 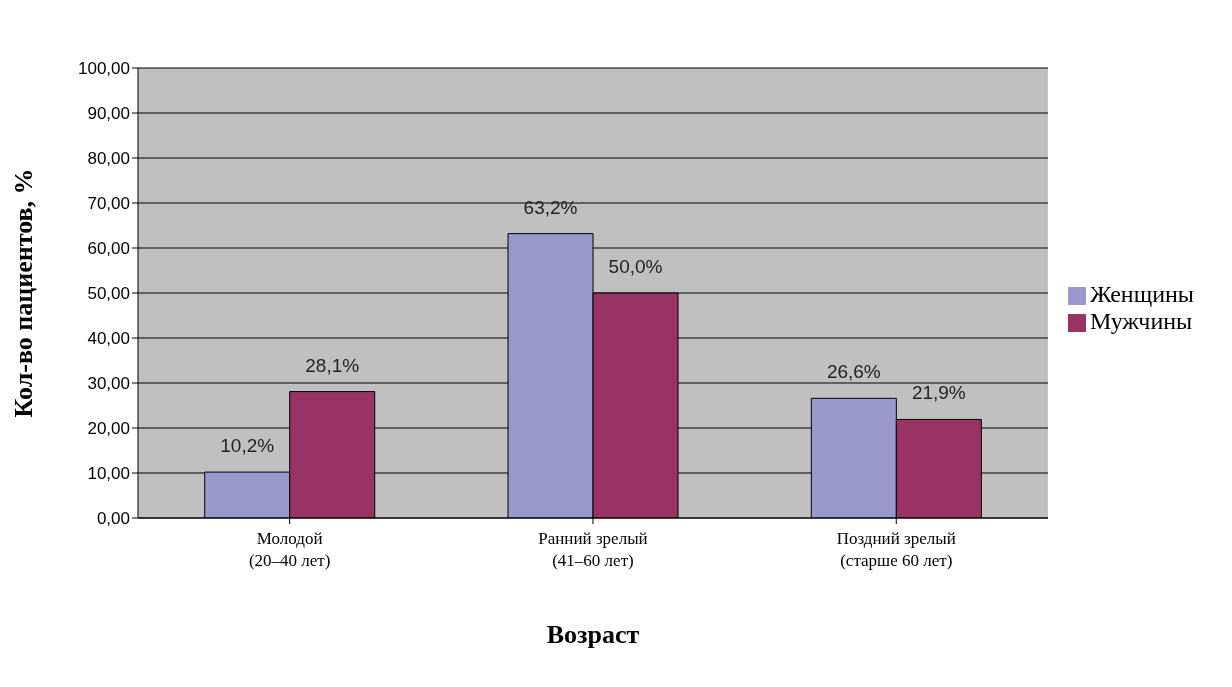 What do you see at coordinates (24, 293) in the screenshot?
I see `y-axis-title: Кол-во пациентов, %` at bounding box center [24, 293].